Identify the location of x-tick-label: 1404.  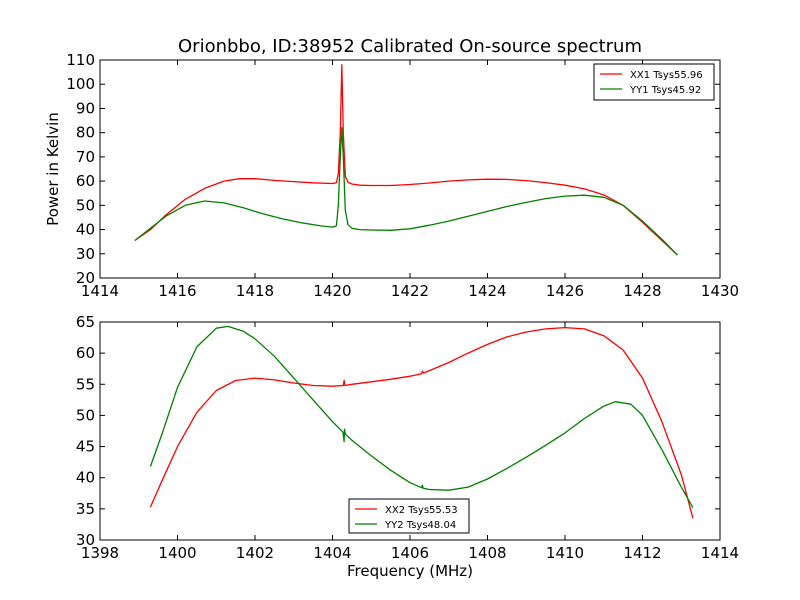
(332, 553).